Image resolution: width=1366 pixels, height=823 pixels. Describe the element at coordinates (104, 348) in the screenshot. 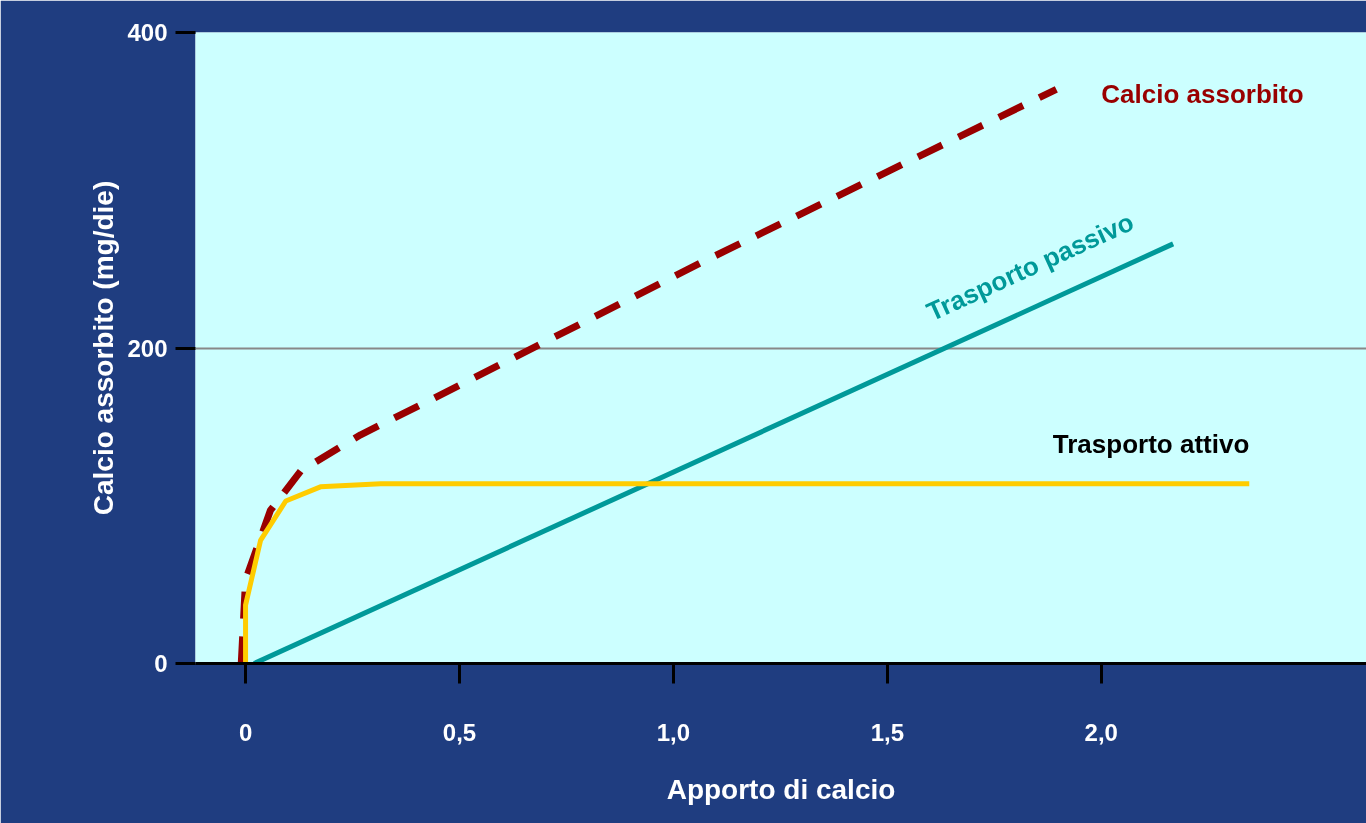

I see `y-axis-title: Calcio assorbito (mg/die)` at that location.